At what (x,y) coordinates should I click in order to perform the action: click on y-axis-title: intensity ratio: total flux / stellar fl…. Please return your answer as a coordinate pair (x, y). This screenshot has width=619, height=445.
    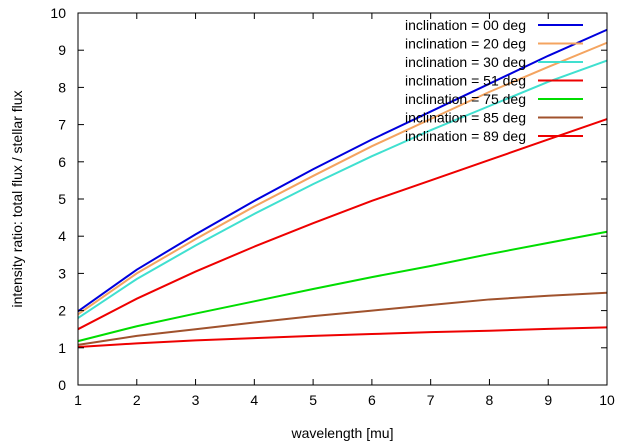
    Looking at the image, I should click on (17, 198).